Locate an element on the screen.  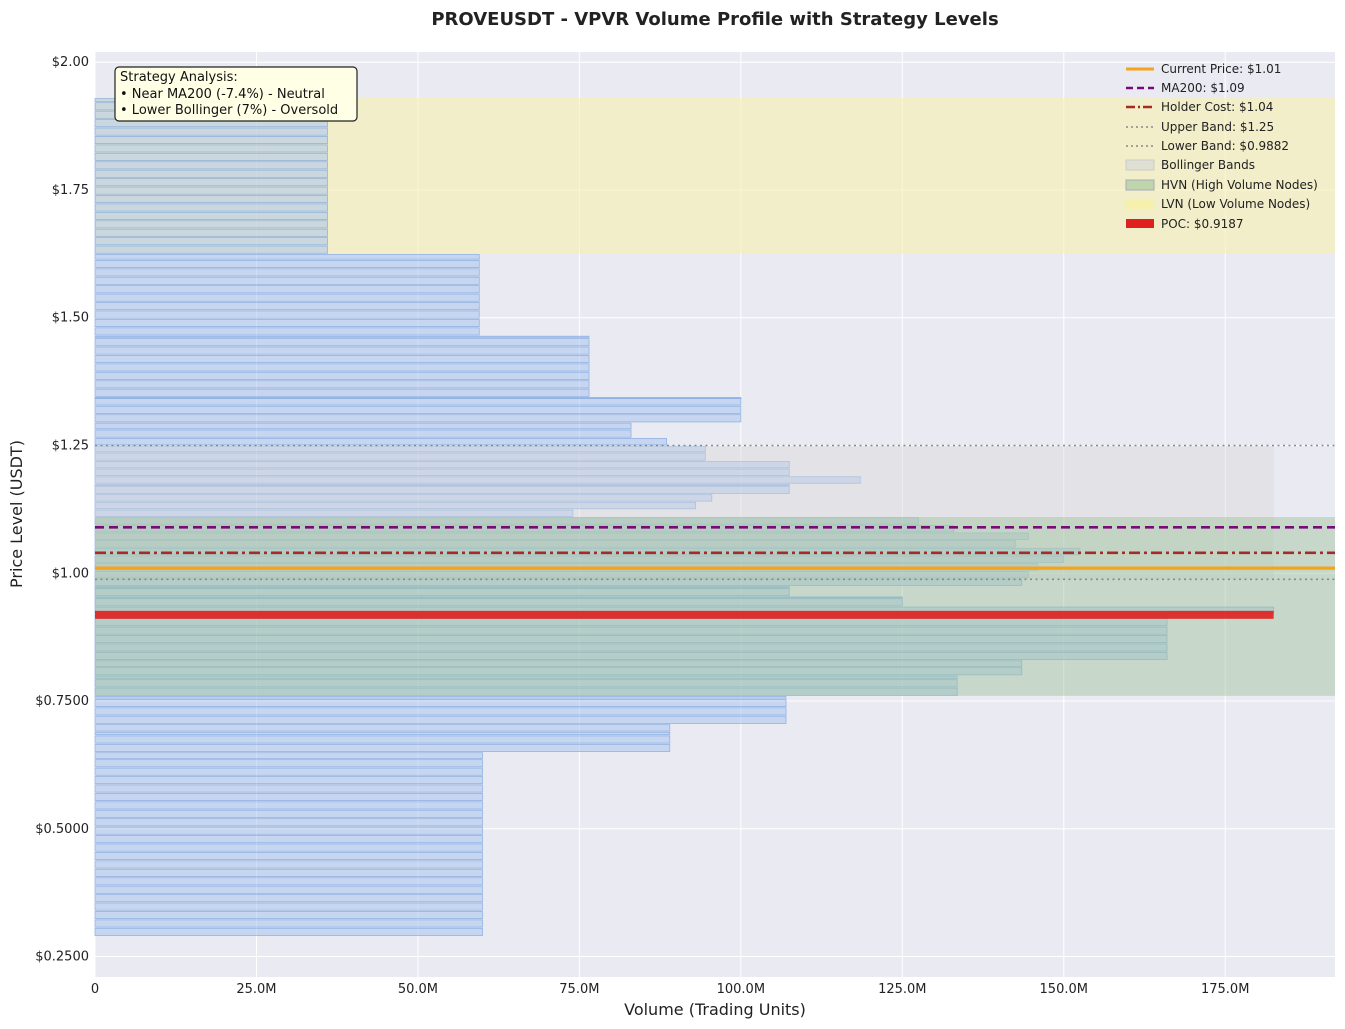
legend-swatch-hvn is located at coordinates (1140, 185).